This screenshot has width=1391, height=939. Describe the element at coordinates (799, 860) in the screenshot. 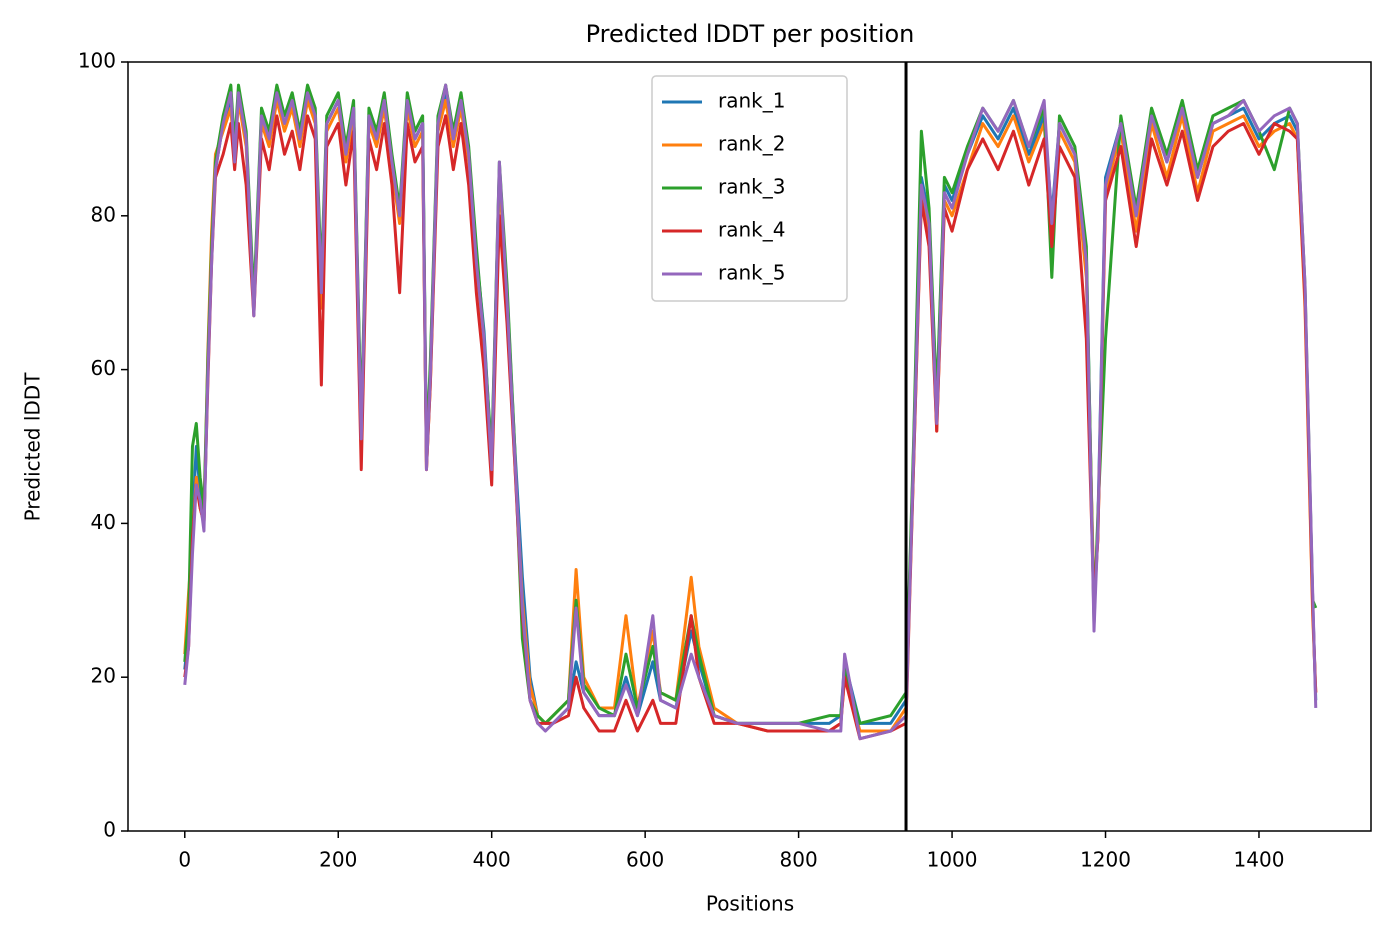

I see `x-tick-label: 800` at that location.